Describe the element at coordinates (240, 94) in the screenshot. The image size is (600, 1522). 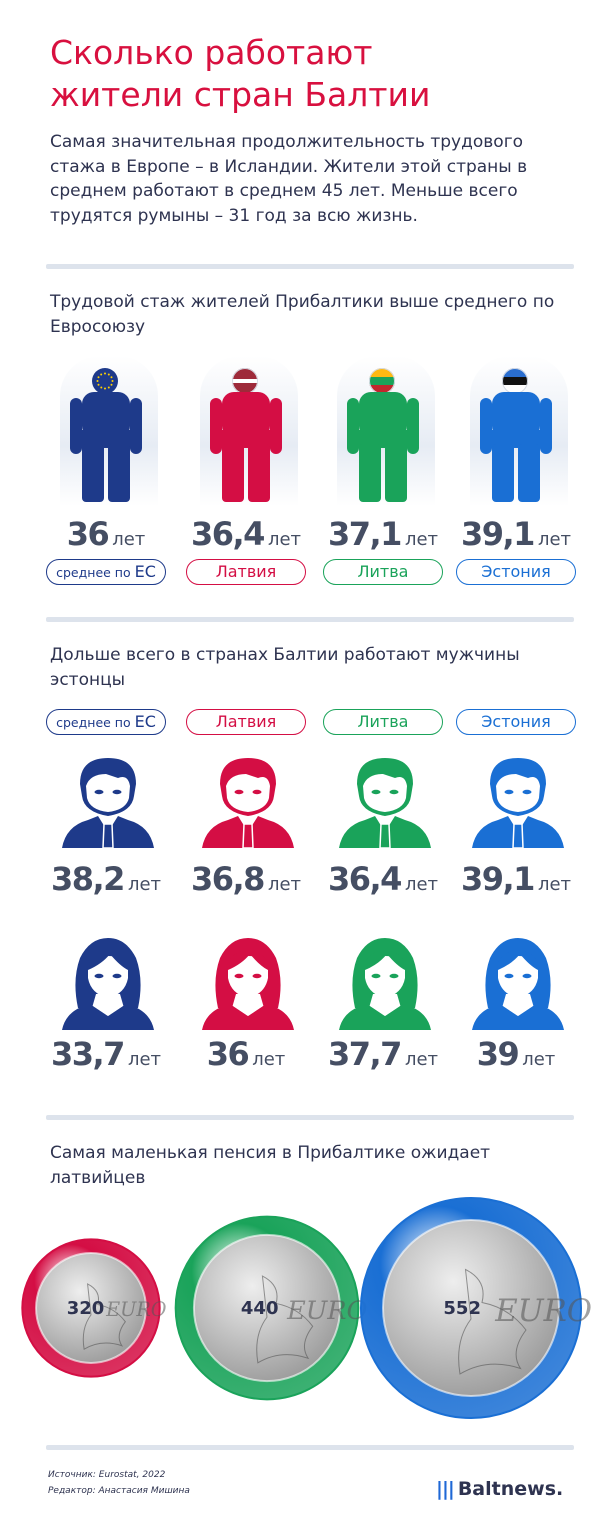
I see `page-title-line-2: жители стран Балтии` at that location.